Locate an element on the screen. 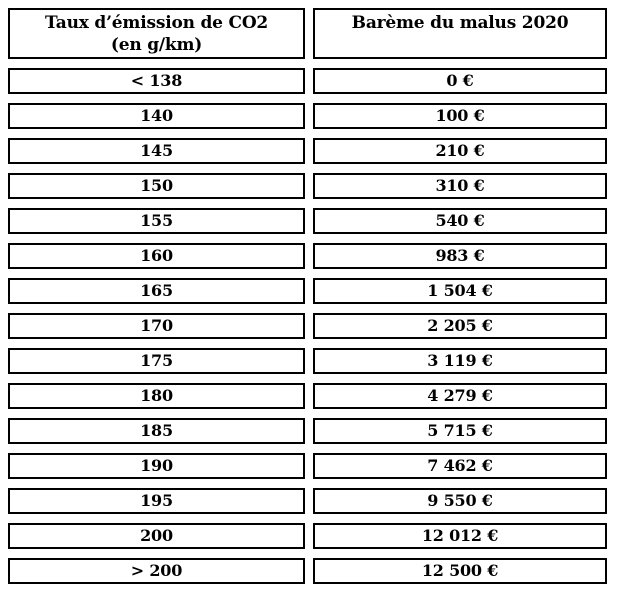 This screenshot has height=589, width=617. taux-co2-cell: < 138 is located at coordinates (156, 81).